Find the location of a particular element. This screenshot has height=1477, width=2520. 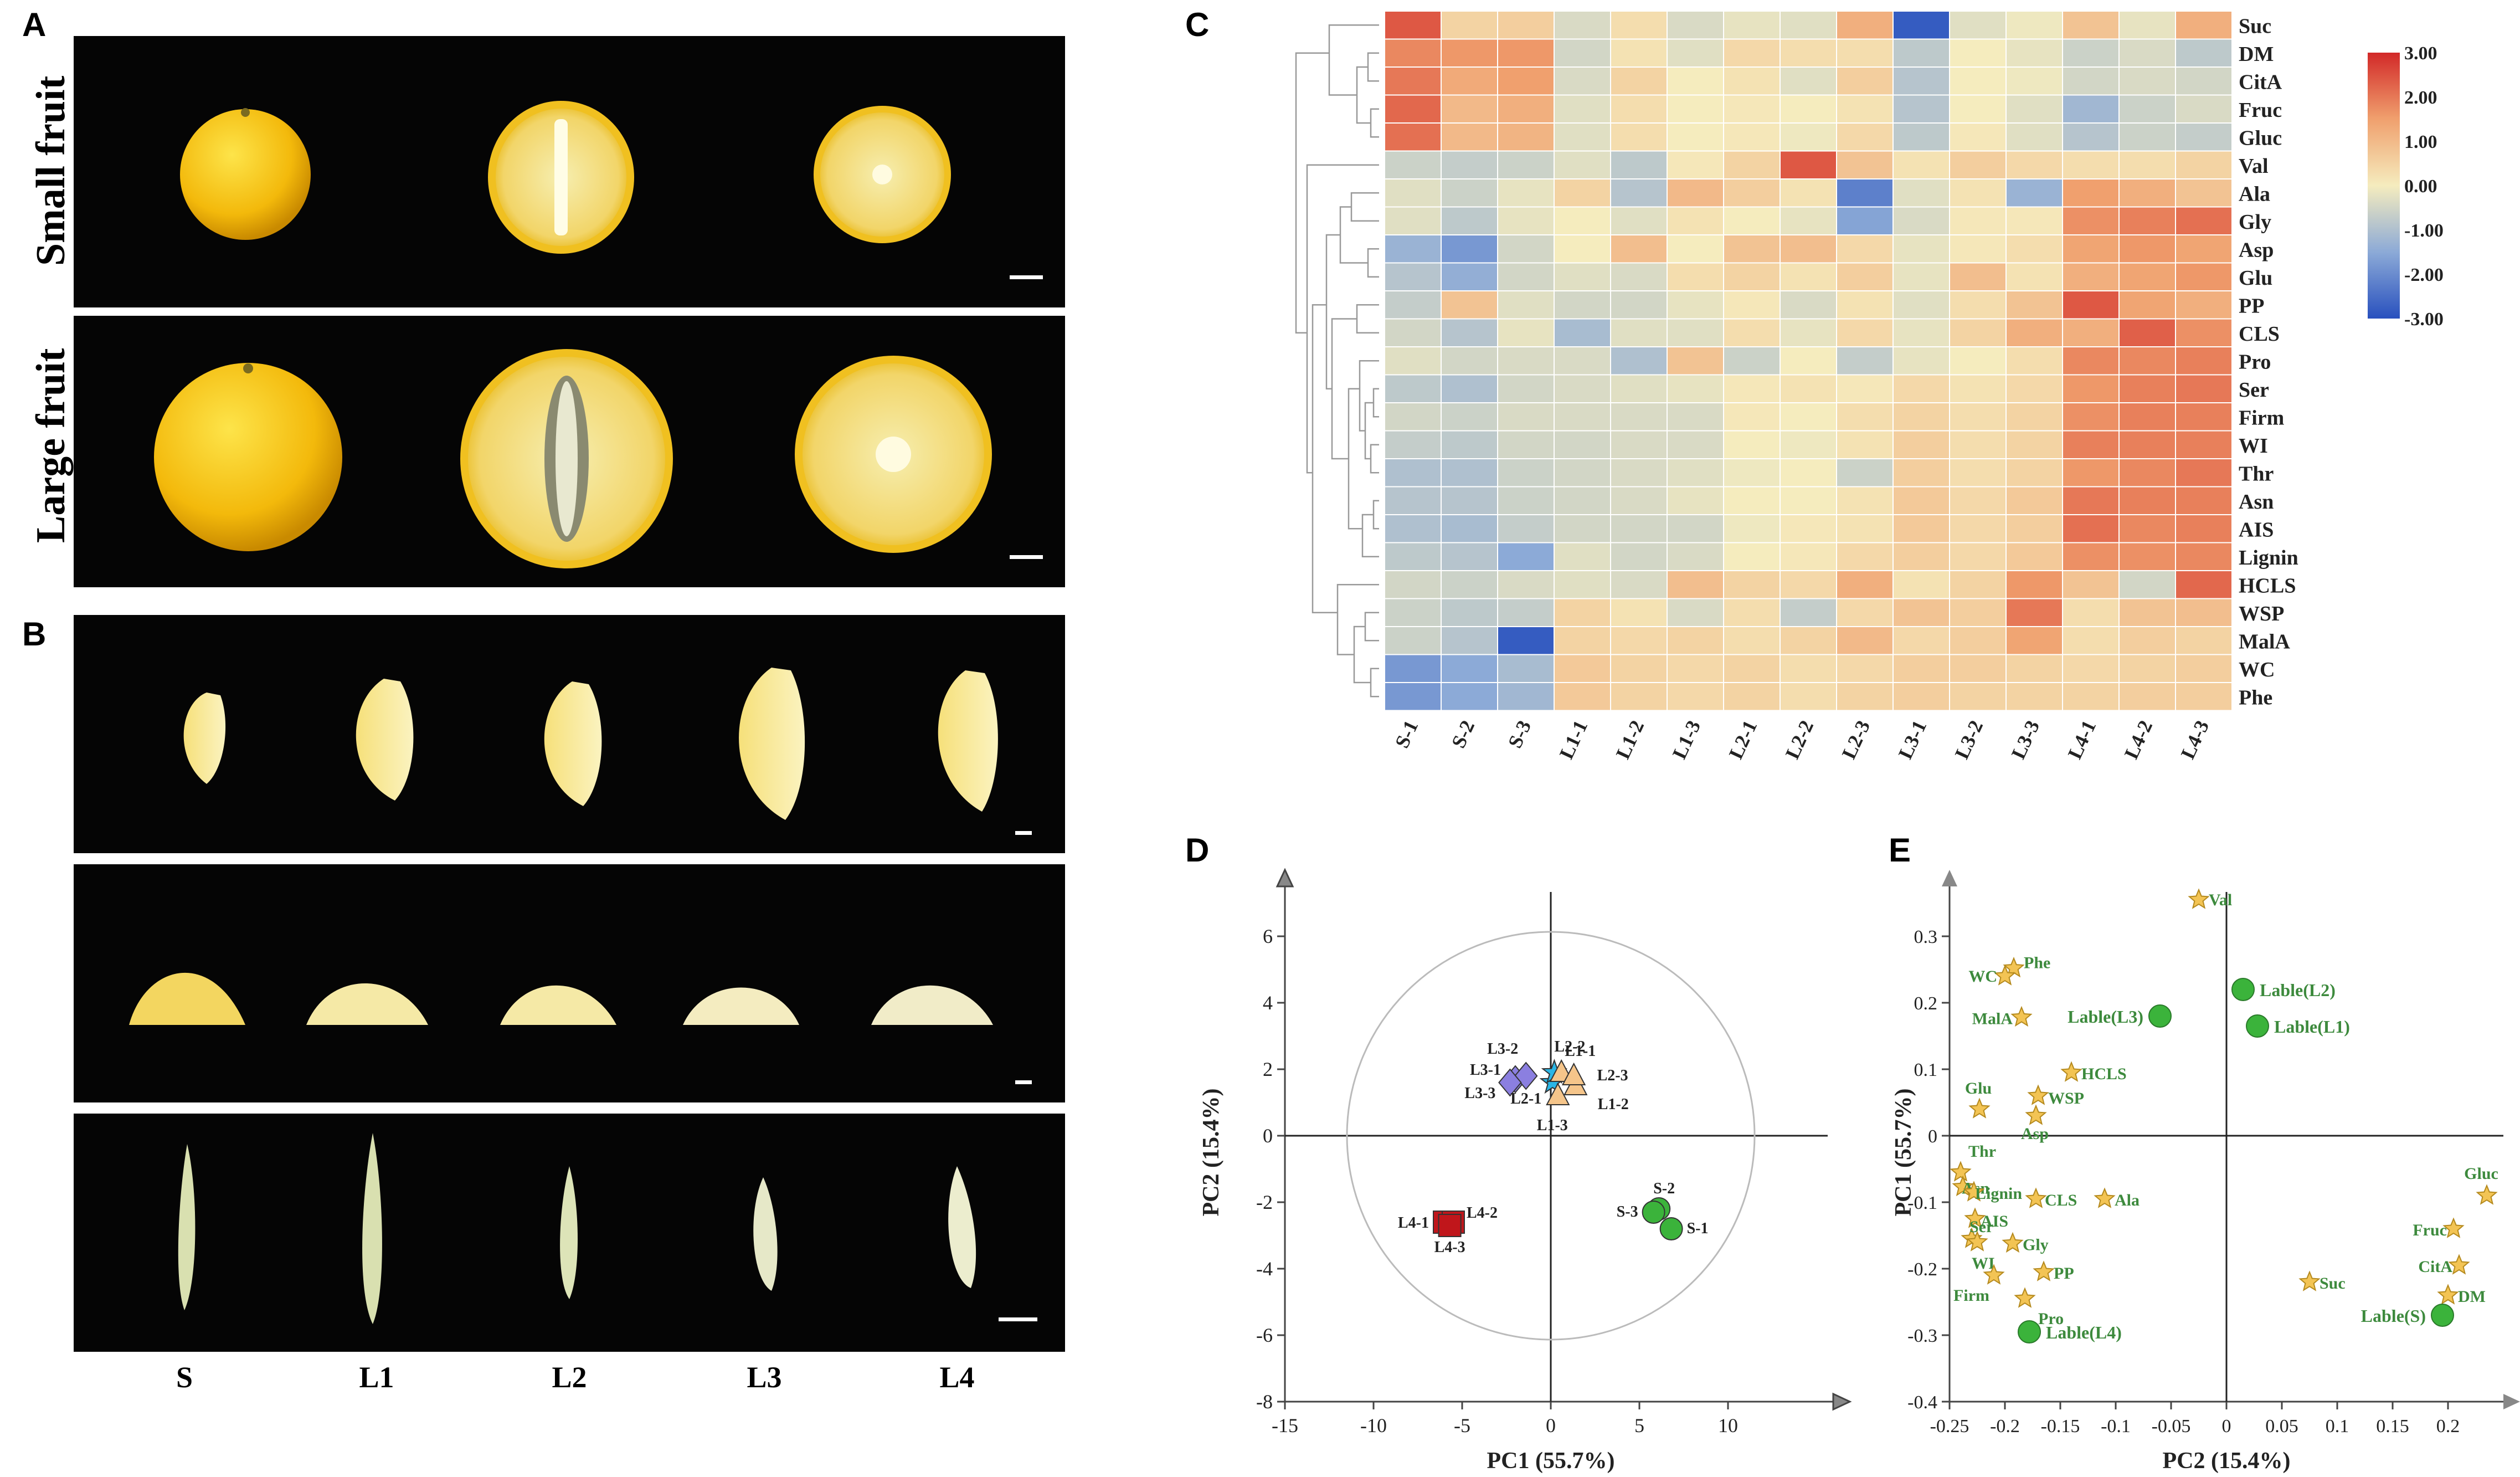

x-axis-title: PC2 (15.4%) is located at coordinates (2227, 1461).